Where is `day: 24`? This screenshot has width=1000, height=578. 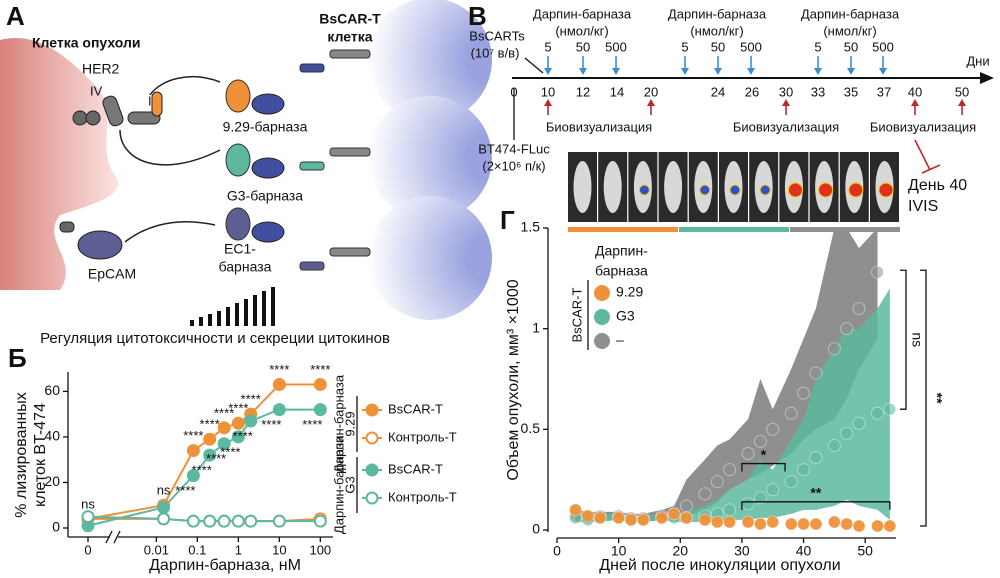 day: 24 is located at coordinates (718, 91).